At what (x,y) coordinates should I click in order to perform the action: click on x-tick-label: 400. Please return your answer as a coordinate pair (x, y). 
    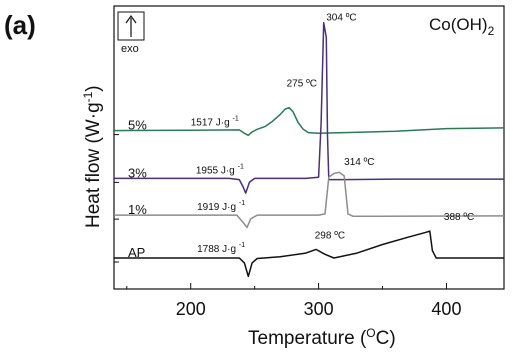
    Looking at the image, I should click on (446, 309).